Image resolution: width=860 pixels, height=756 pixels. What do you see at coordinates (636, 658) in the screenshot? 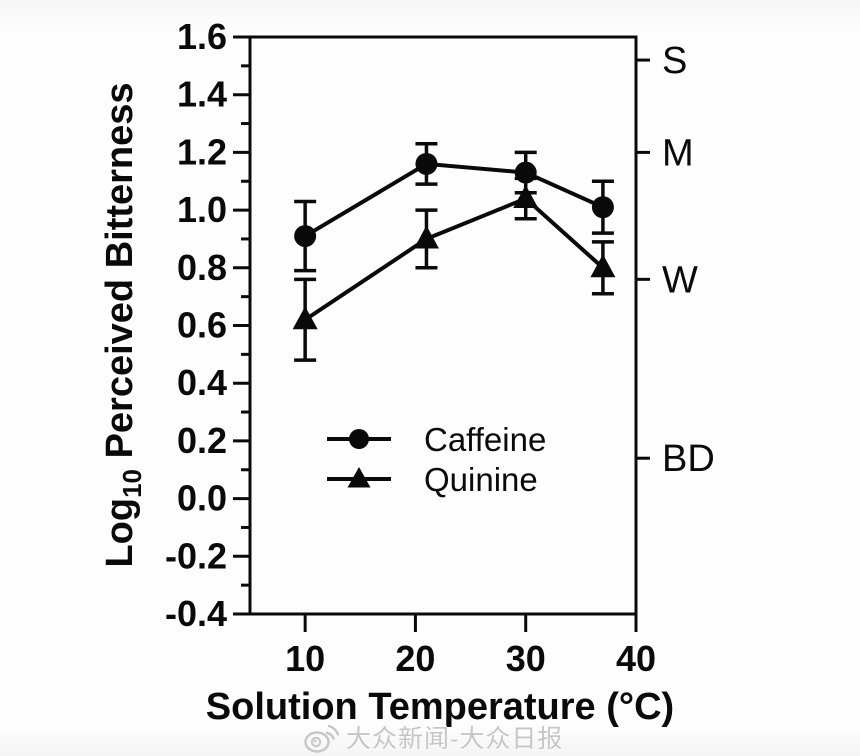
I see `x-tick-label: 40` at bounding box center [636, 658].